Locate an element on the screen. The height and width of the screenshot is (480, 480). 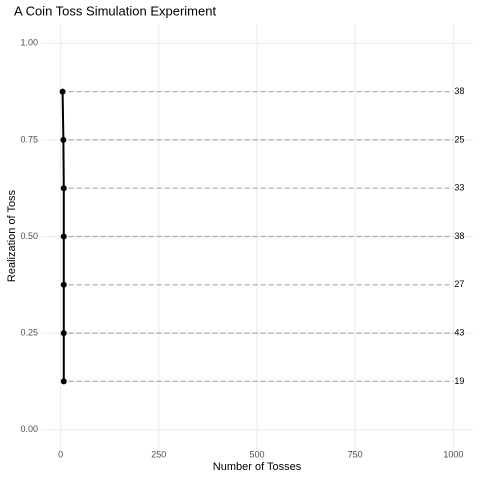
reference-label: 27 is located at coordinates (459, 284).